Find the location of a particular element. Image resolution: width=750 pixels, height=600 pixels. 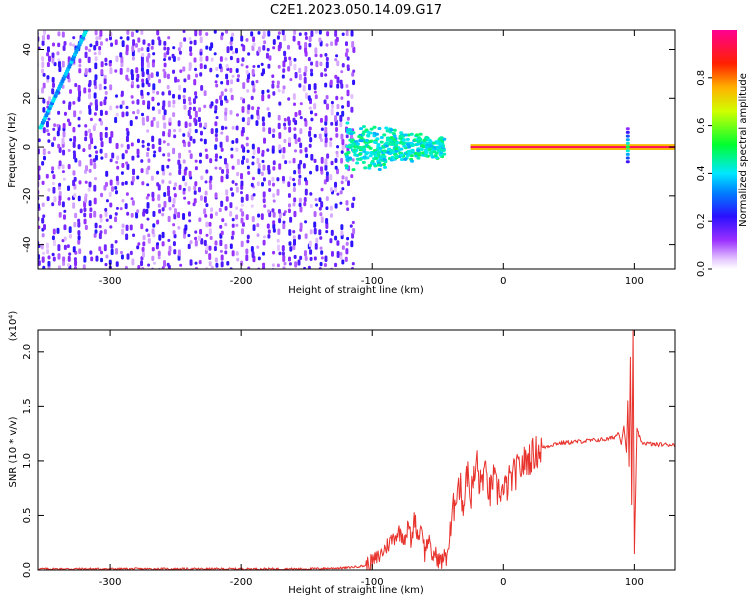

colorbar-tick-label: 0.8 is located at coordinates (701, 78).